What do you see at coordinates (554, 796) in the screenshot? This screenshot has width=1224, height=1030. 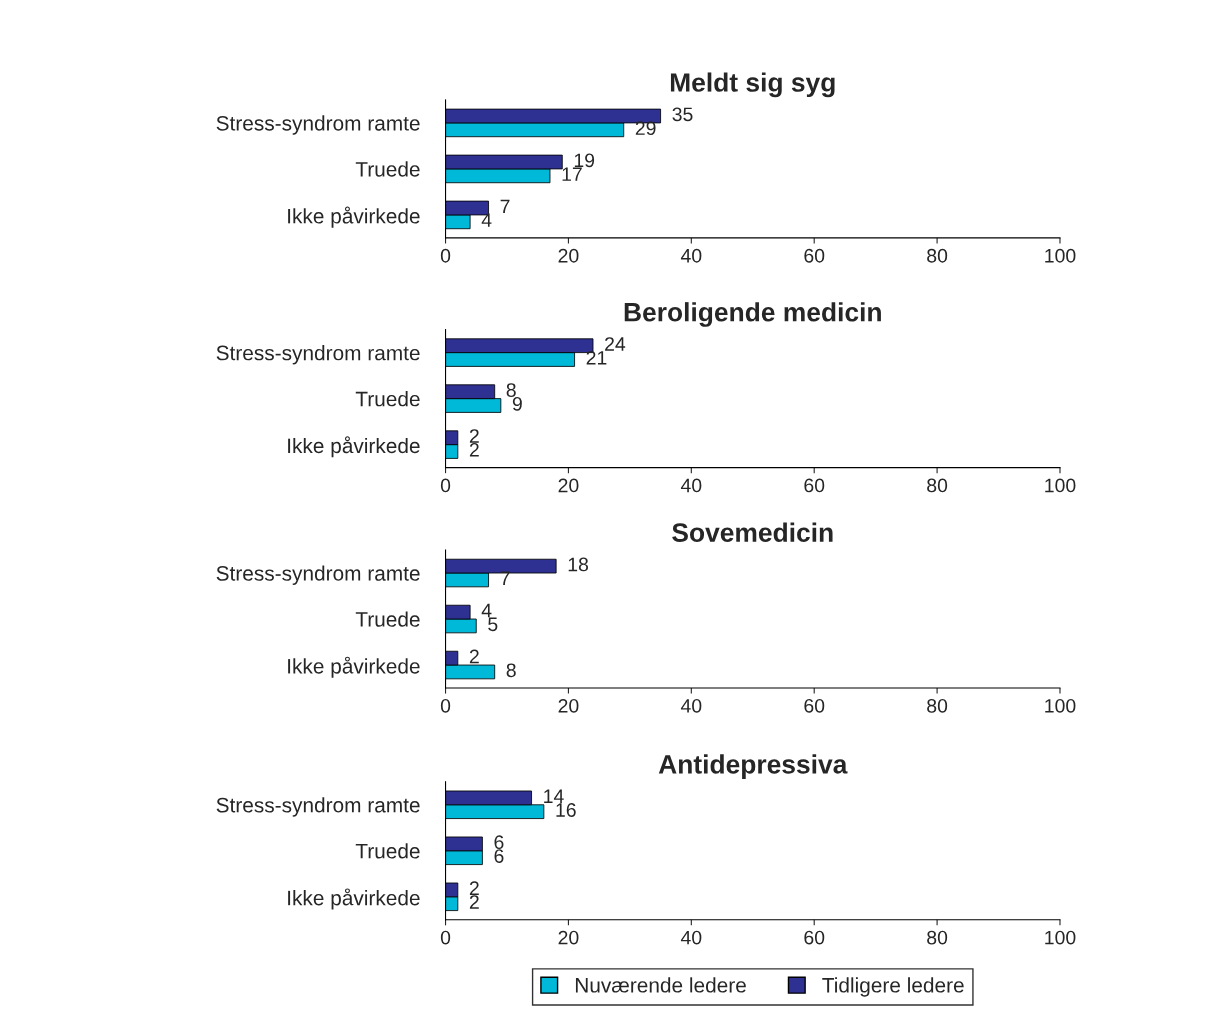 I see `data-label: 14` at bounding box center [554, 796].